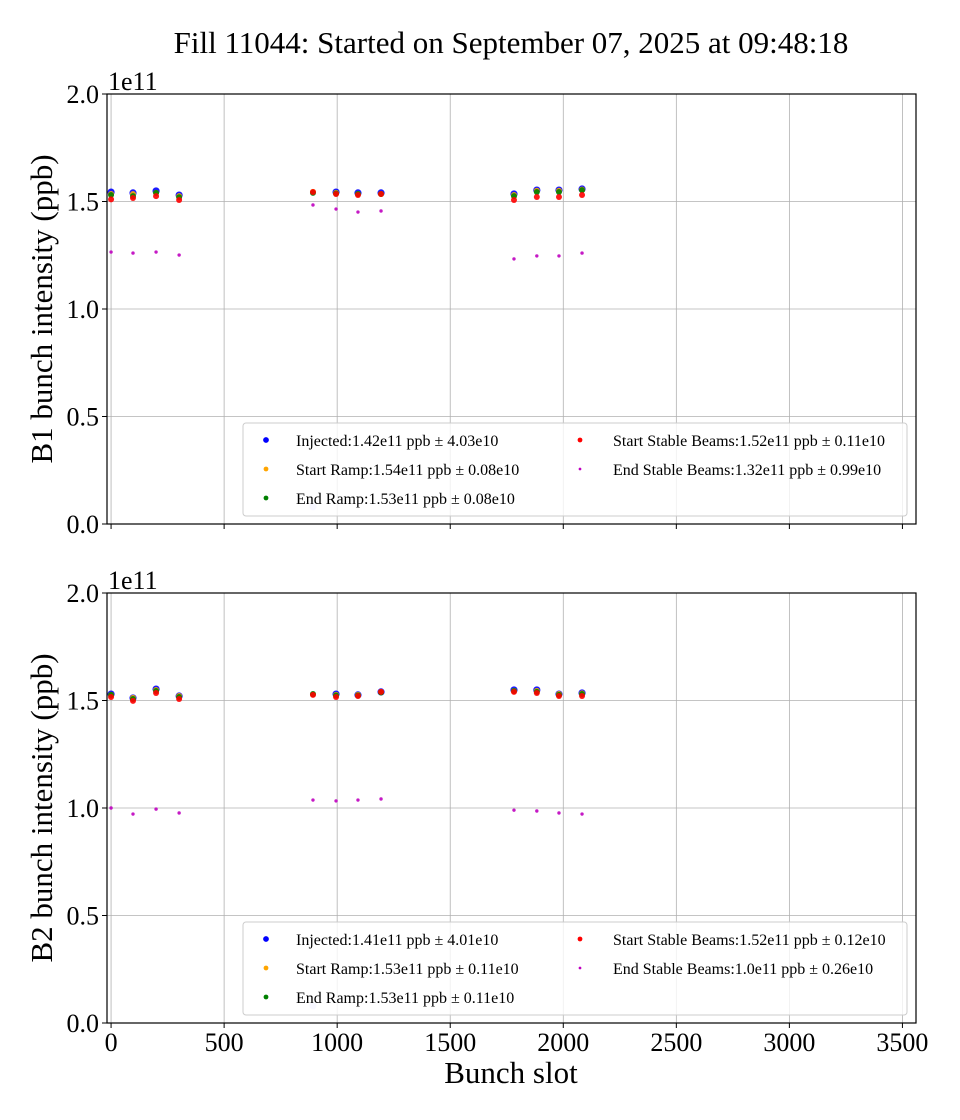  Describe the element at coordinates (405, 998) in the screenshot. I see `legend-label: End Ramp:1.53e11 ppb ± 0.11e10` at that location.